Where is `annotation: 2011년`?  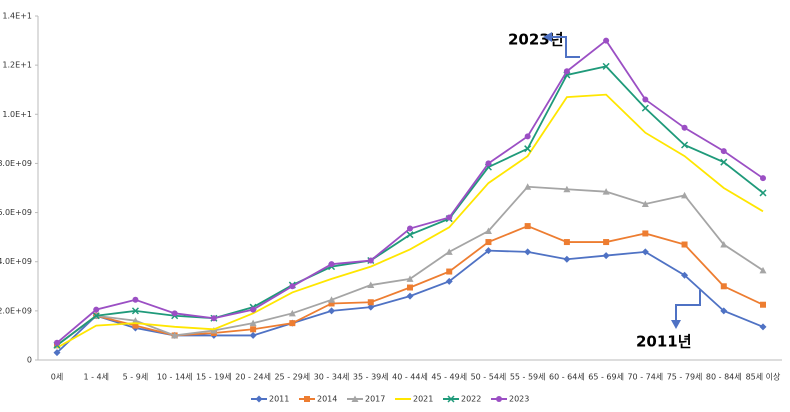
annotation: 2011년 is located at coordinates (664, 342).